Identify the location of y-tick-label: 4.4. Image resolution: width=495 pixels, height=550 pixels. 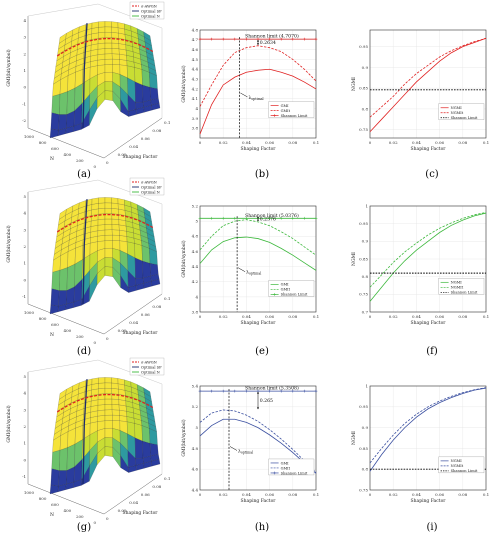
(195, 266).